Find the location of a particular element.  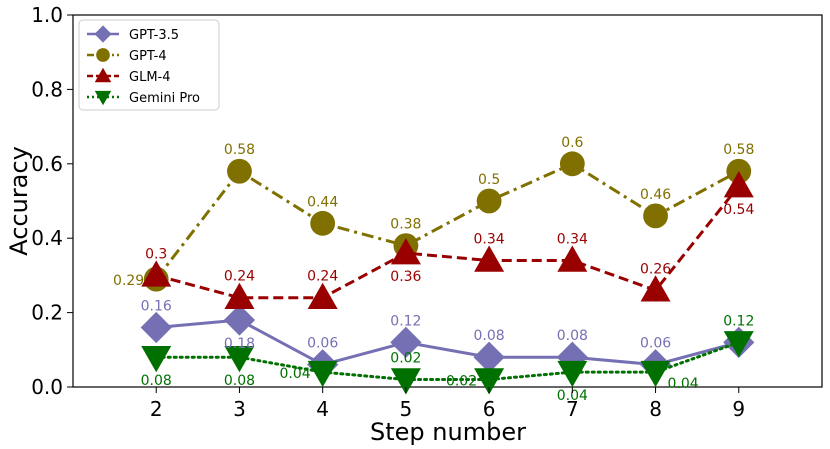

data-label: 0.5 is located at coordinates (489, 180).